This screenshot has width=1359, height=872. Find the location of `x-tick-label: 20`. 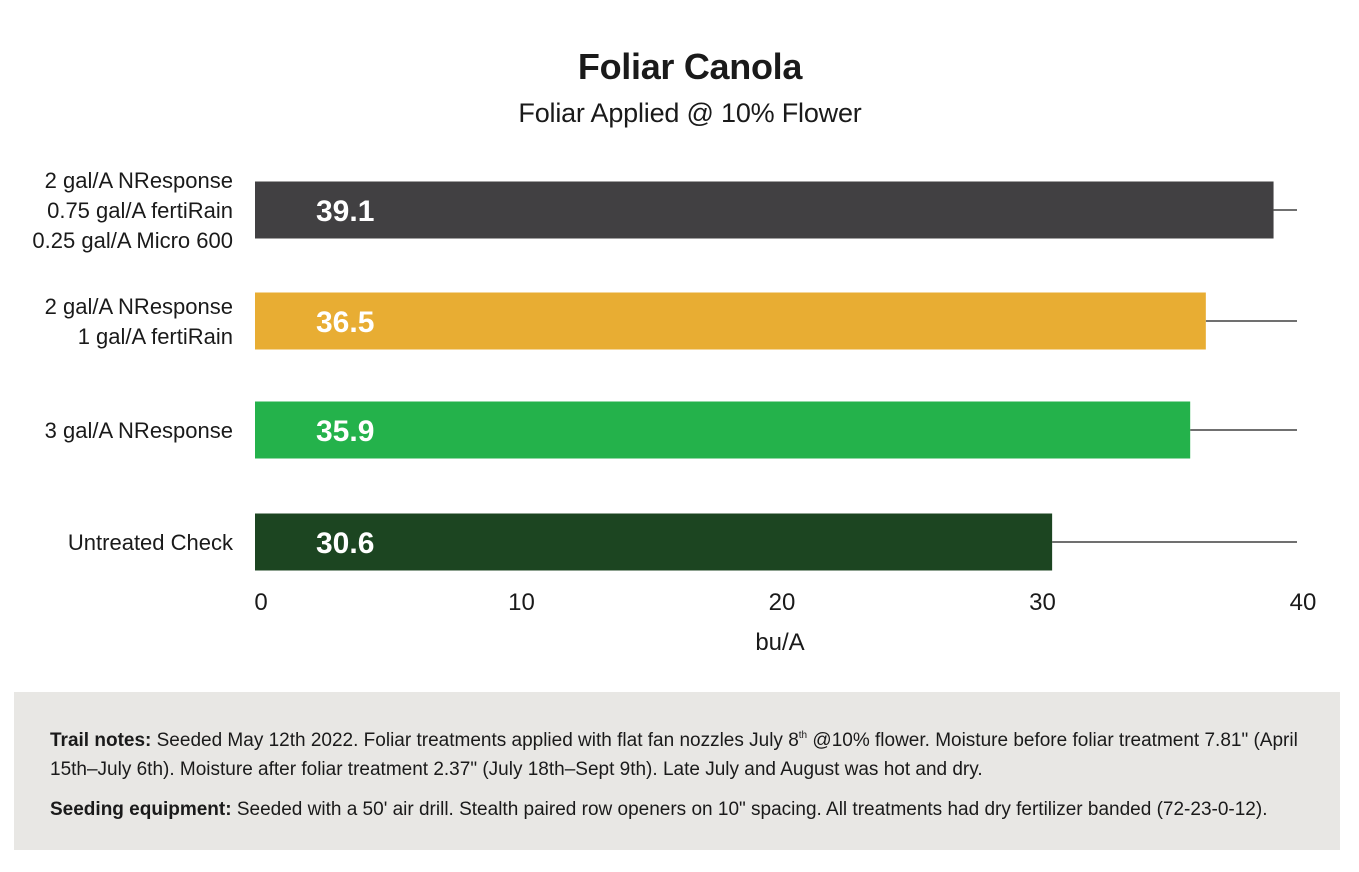

x-tick-label: 20 is located at coordinates (782, 602).